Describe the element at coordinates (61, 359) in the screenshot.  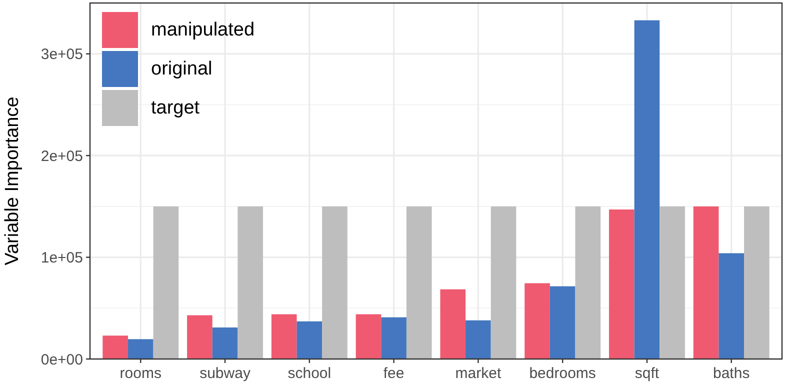
I see `y-tick-label: 0e+00` at that location.